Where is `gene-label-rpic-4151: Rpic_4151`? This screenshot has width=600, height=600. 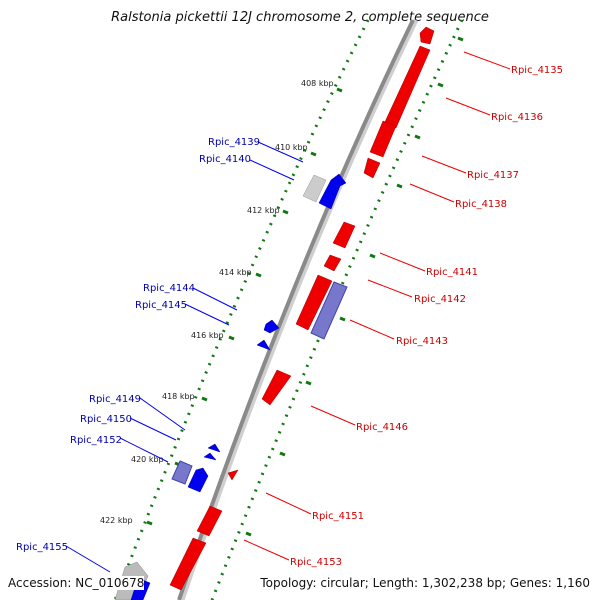
gene-label-rpic-4151: Rpic_4151 is located at coordinates (338, 516).